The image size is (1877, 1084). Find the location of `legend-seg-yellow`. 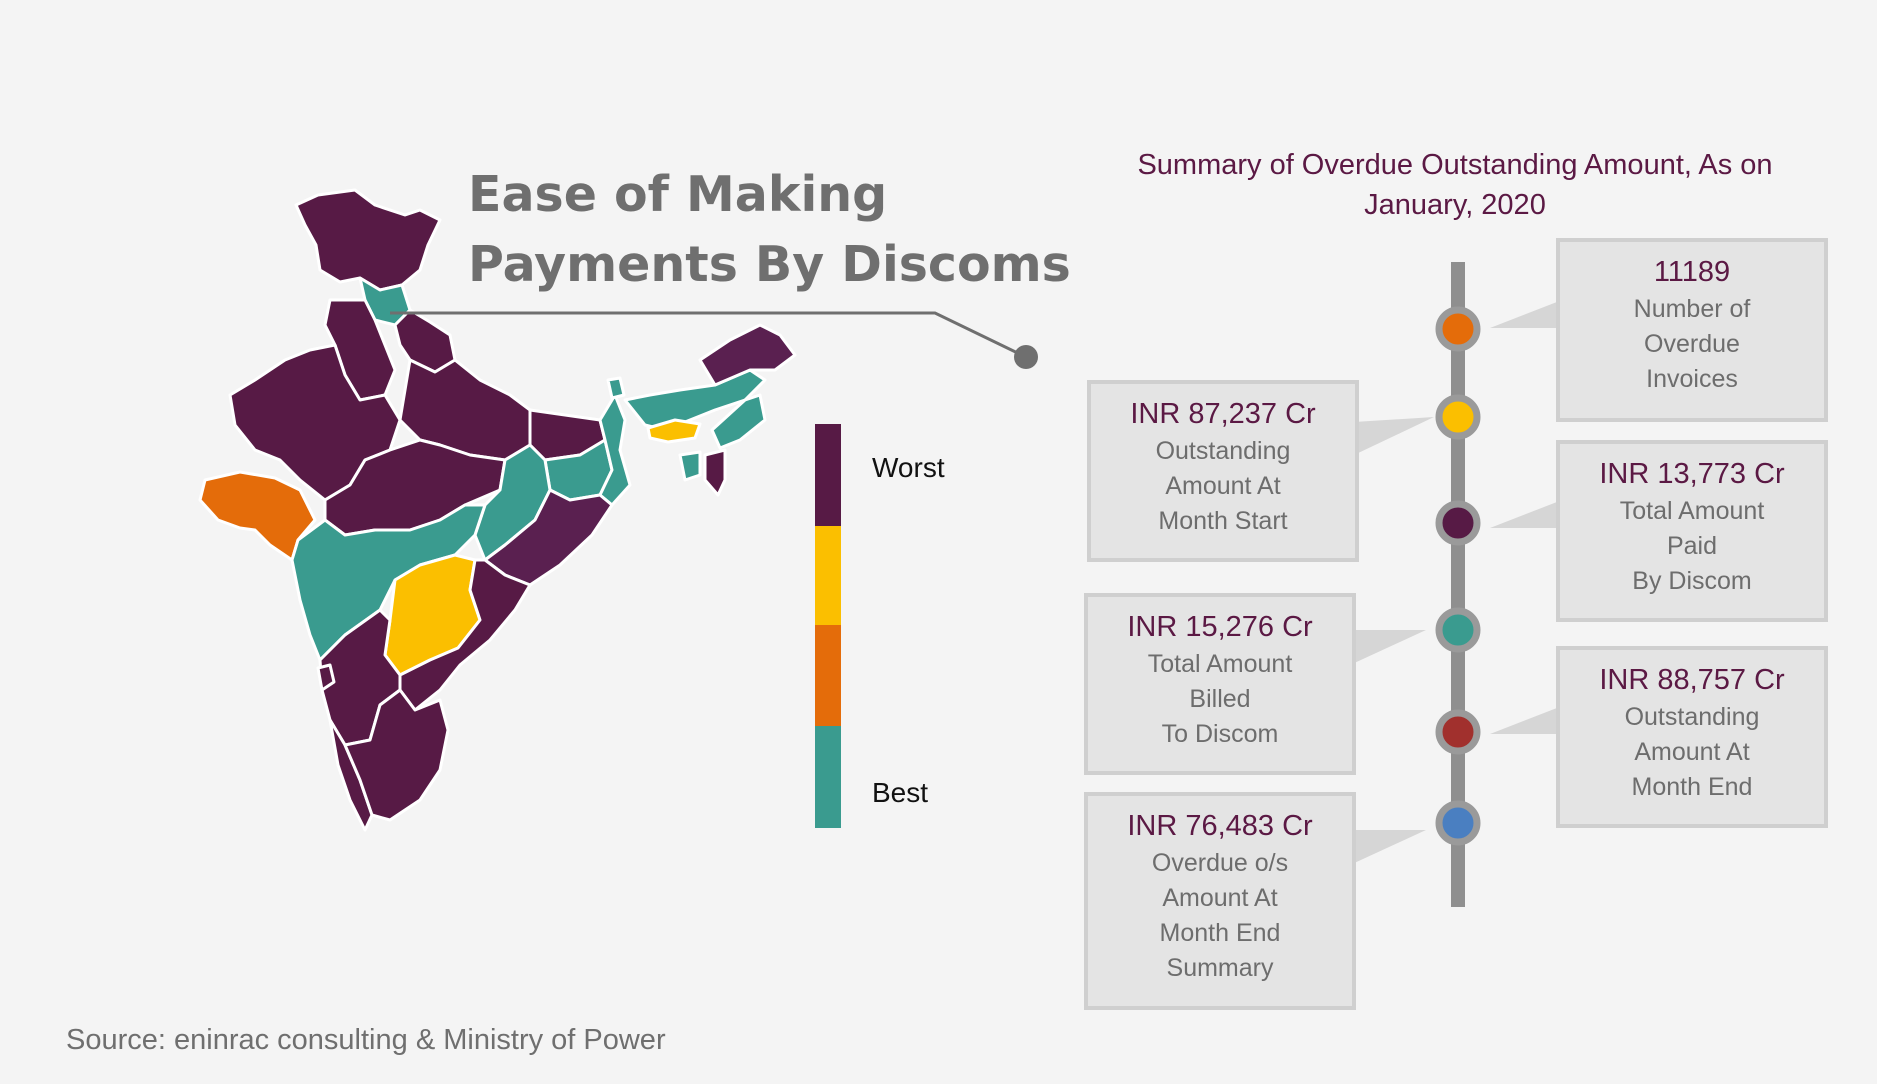

legend-seg-yellow is located at coordinates (828, 575).